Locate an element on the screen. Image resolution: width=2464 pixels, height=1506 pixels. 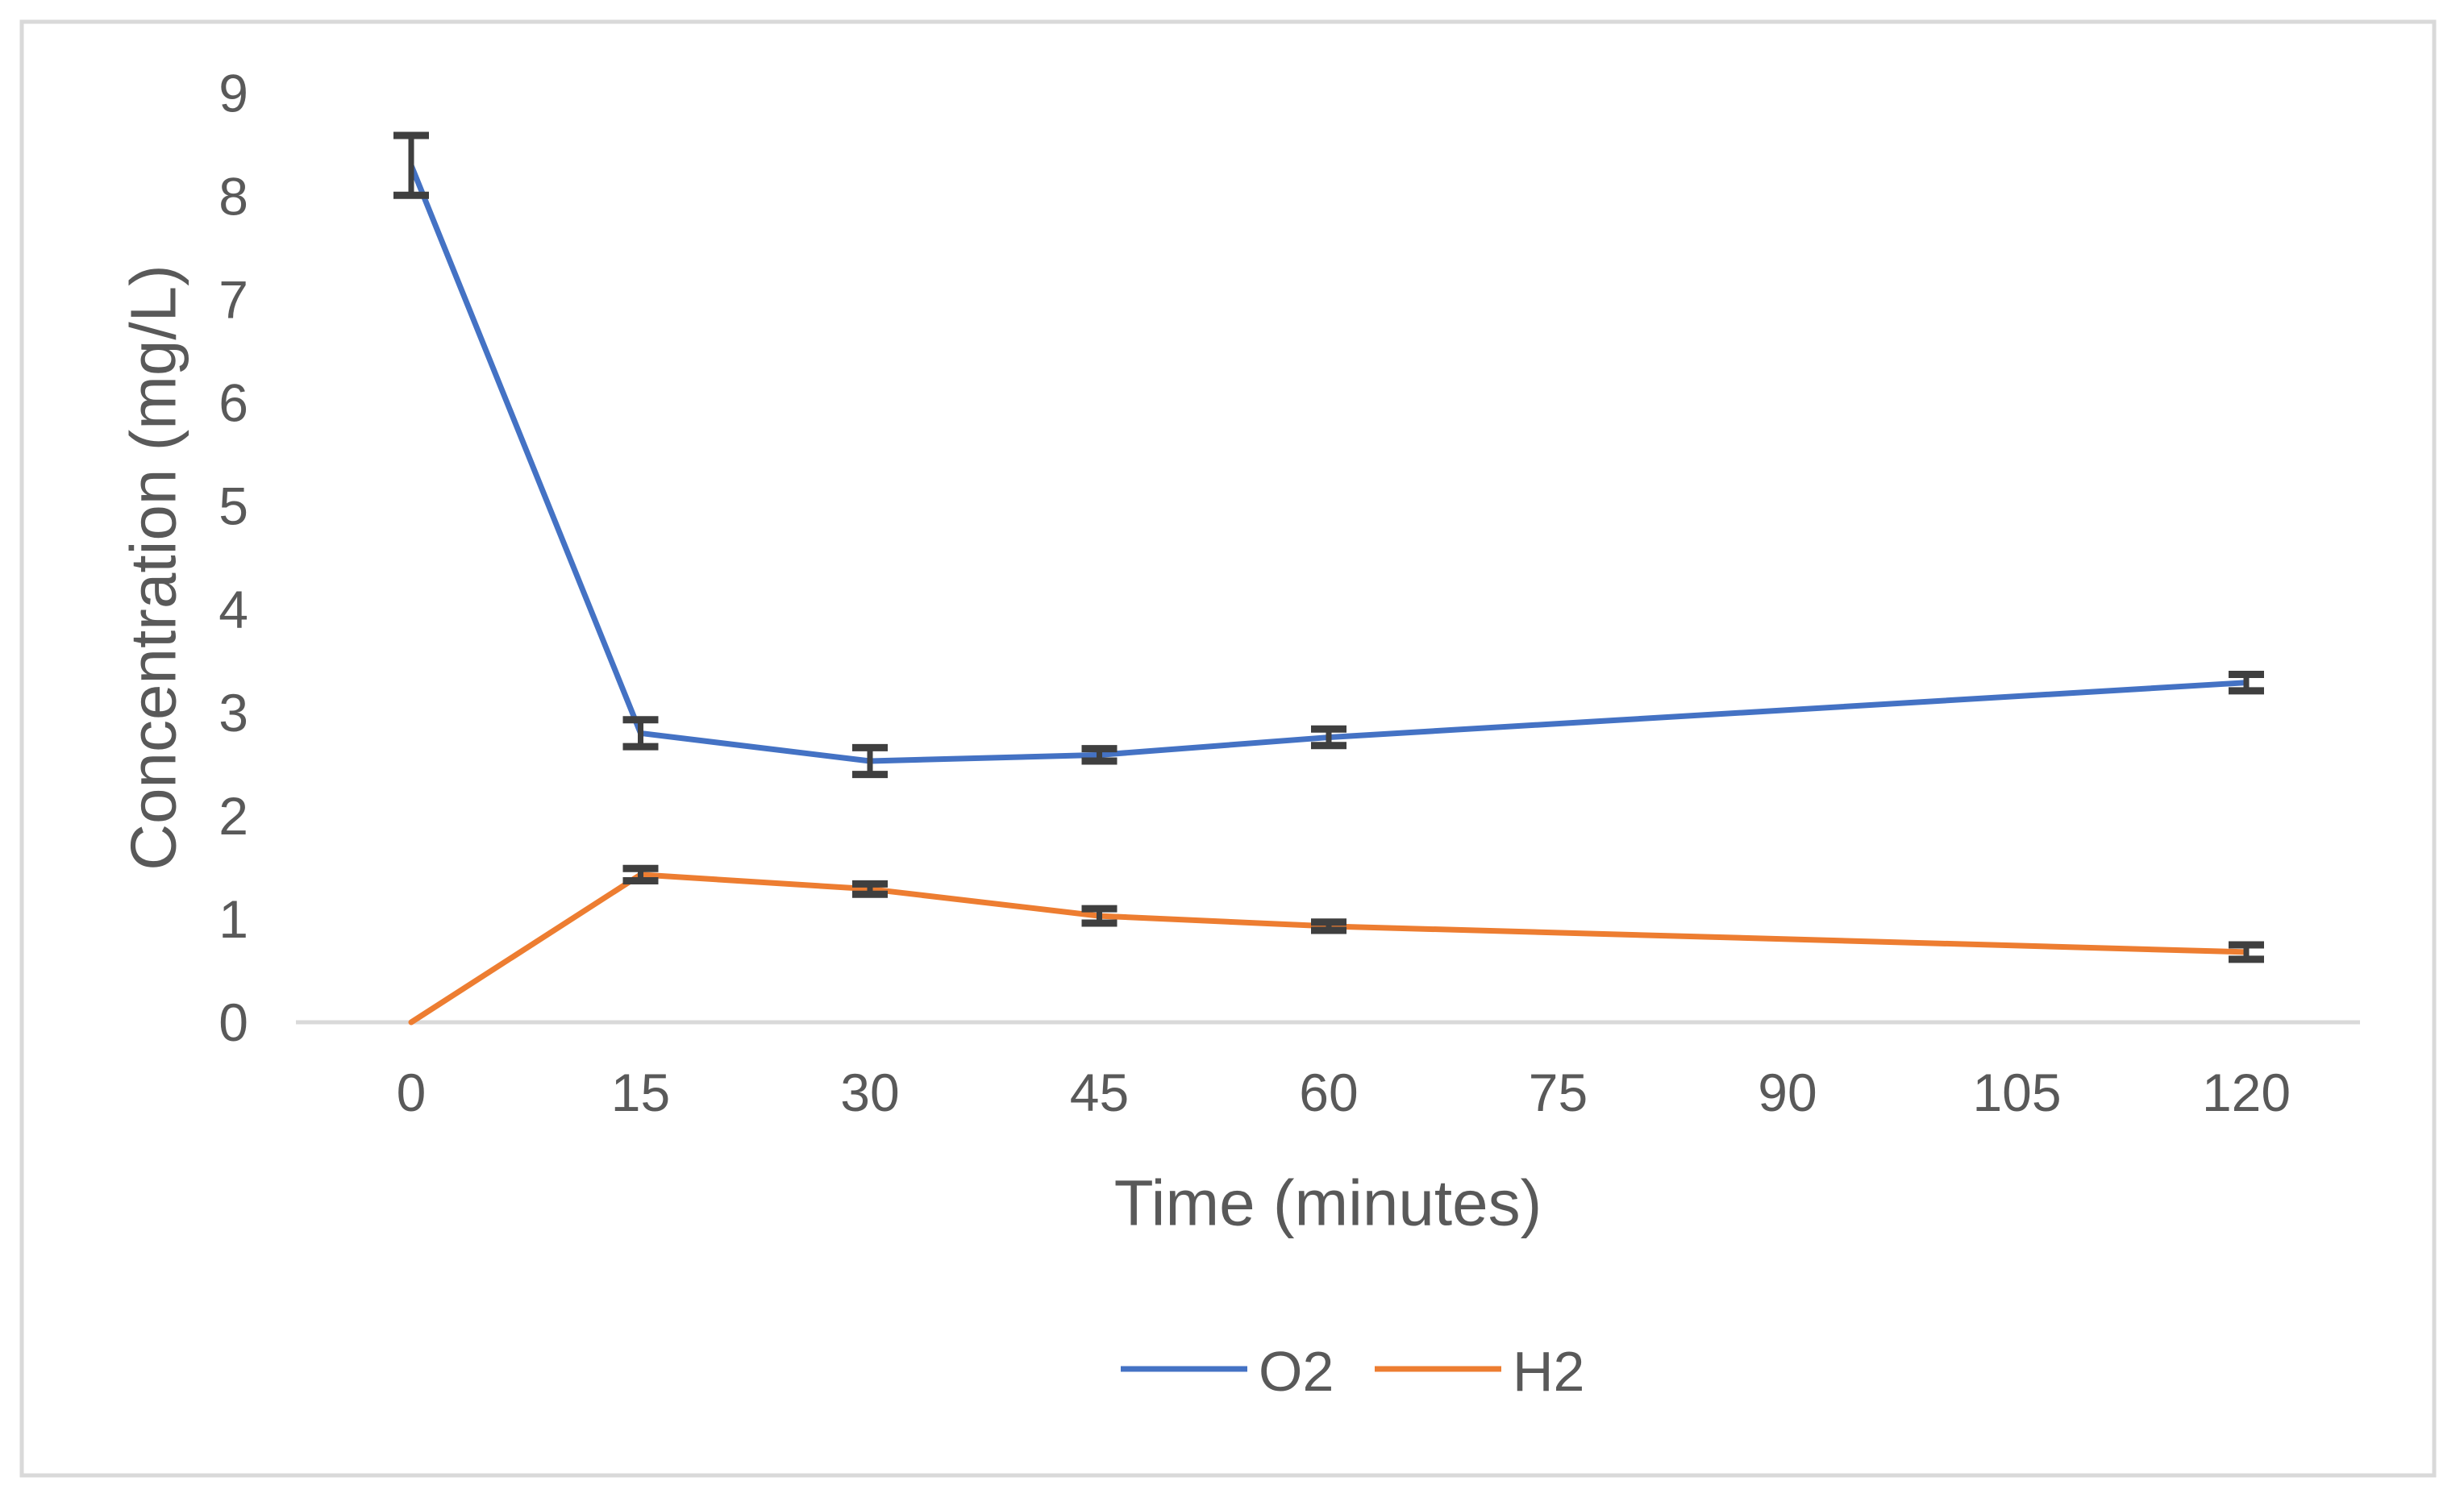
y-tick-label: 2 is located at coordinates (233, 816).